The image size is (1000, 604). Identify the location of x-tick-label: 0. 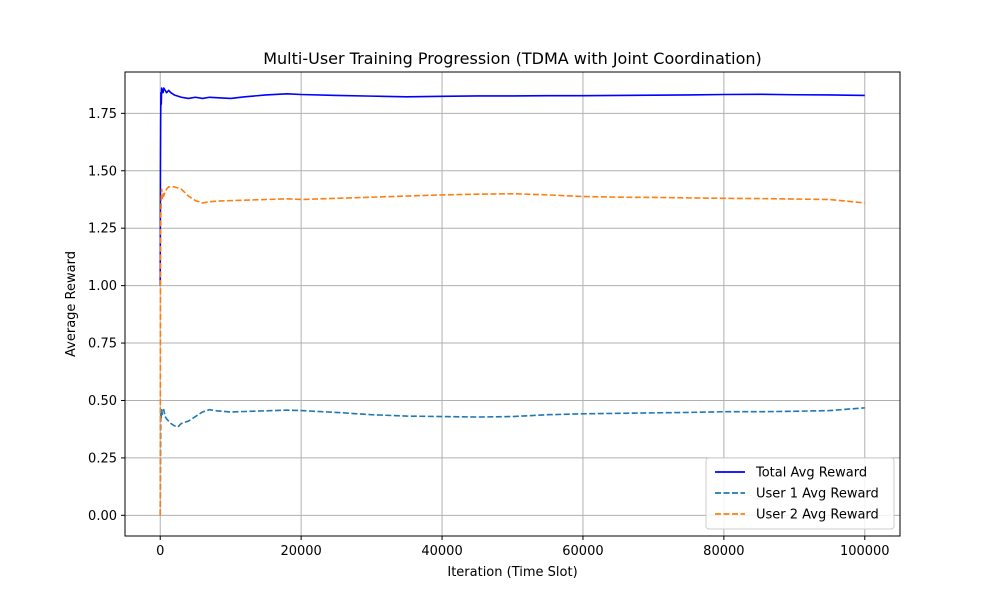
(160, 551).